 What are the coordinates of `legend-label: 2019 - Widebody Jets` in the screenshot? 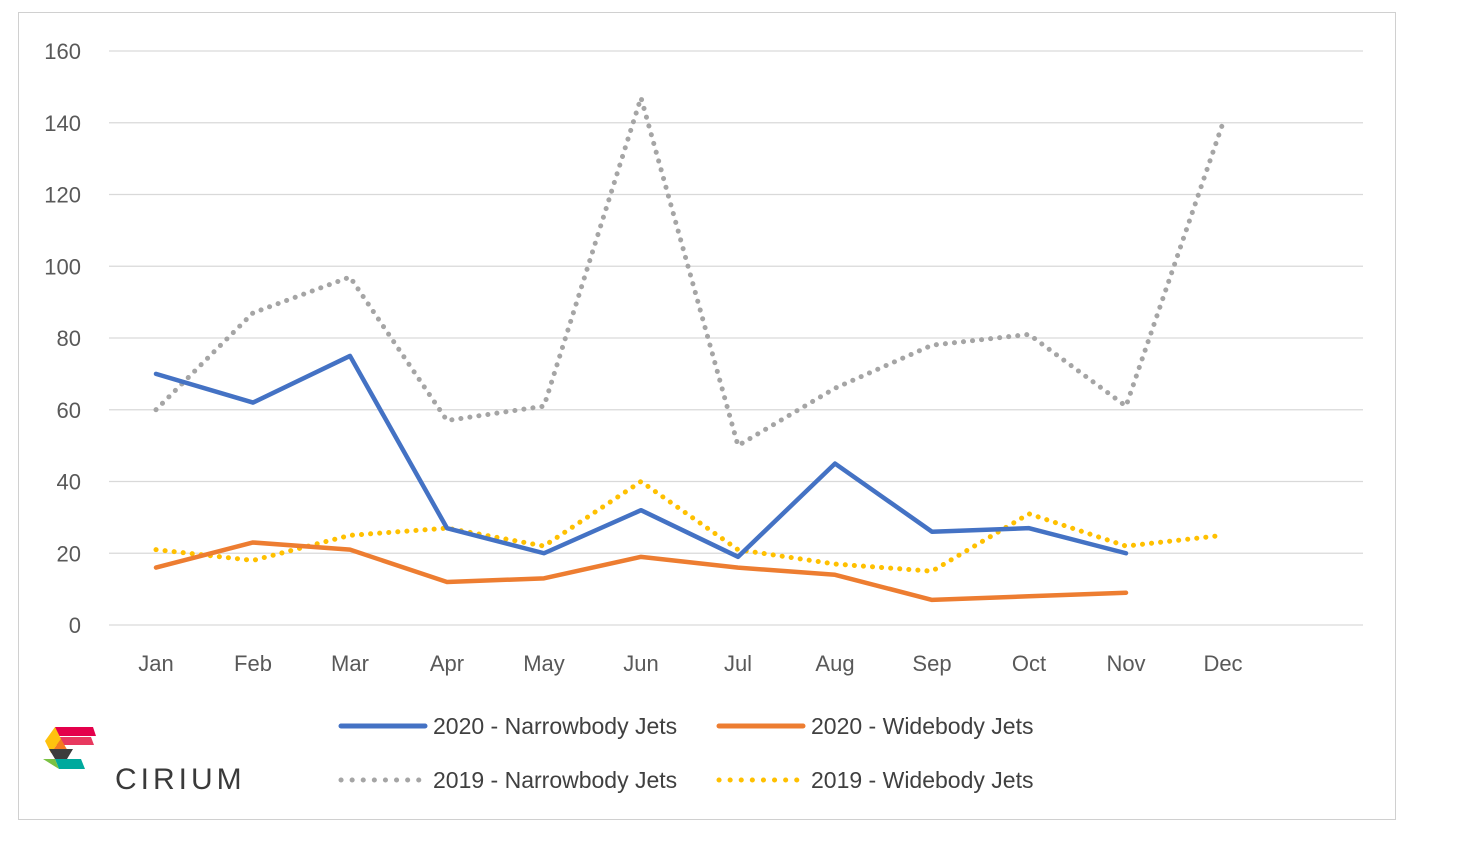 It's located at (922, 780).